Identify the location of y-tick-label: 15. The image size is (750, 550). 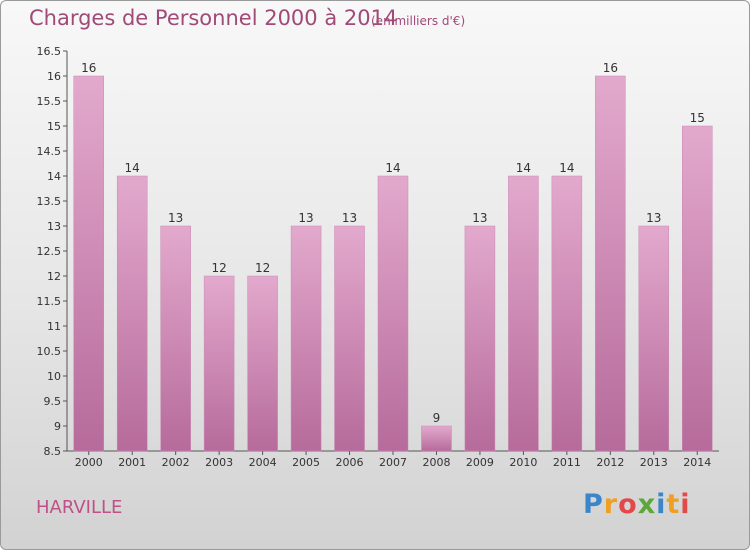
(54, 126).